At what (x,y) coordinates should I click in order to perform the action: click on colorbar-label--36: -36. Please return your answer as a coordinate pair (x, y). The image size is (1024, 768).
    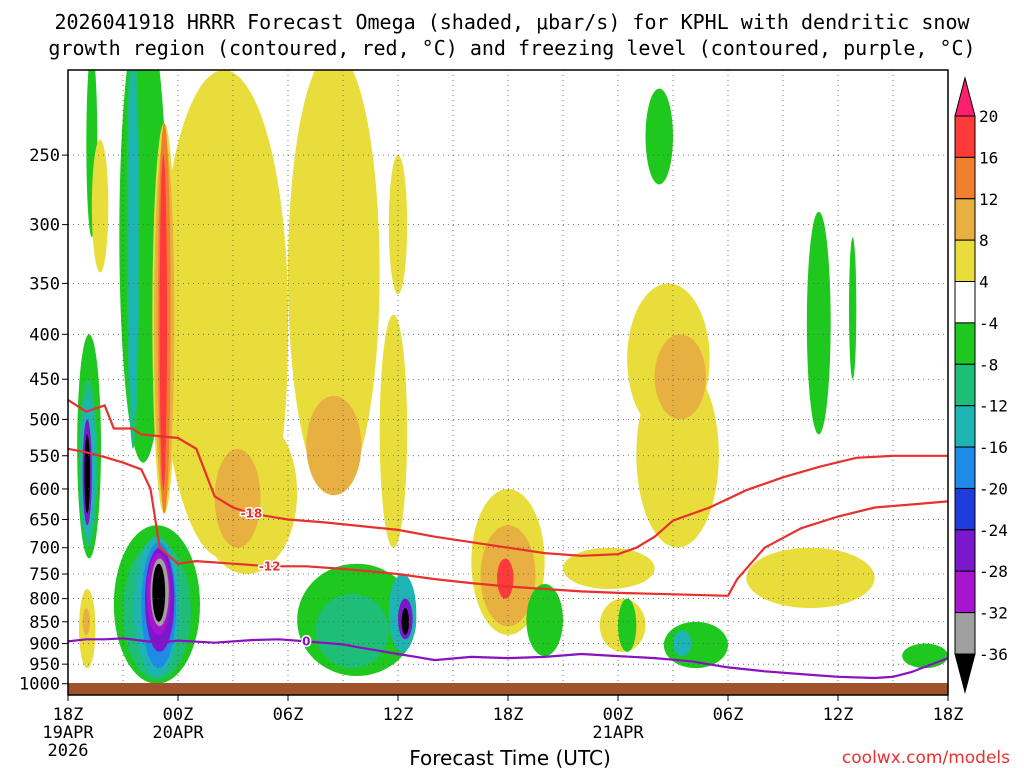
    Looking at the image, I should click on (993, 654).